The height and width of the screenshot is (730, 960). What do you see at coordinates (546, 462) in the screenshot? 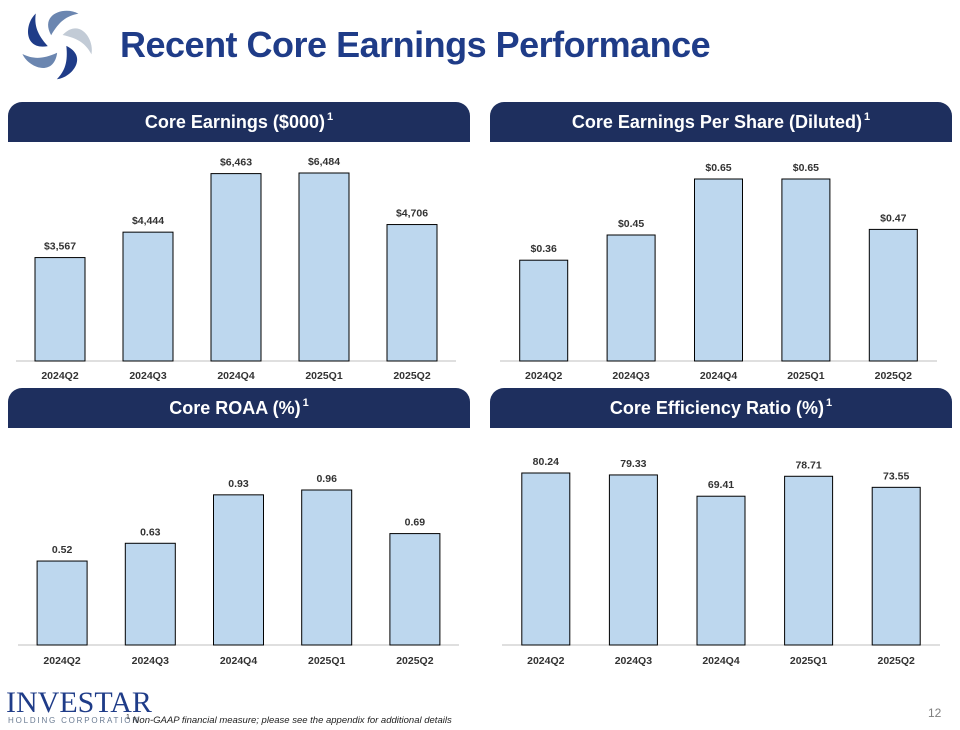
I see `data-label: 80.24` at bounding box center [546, 462].